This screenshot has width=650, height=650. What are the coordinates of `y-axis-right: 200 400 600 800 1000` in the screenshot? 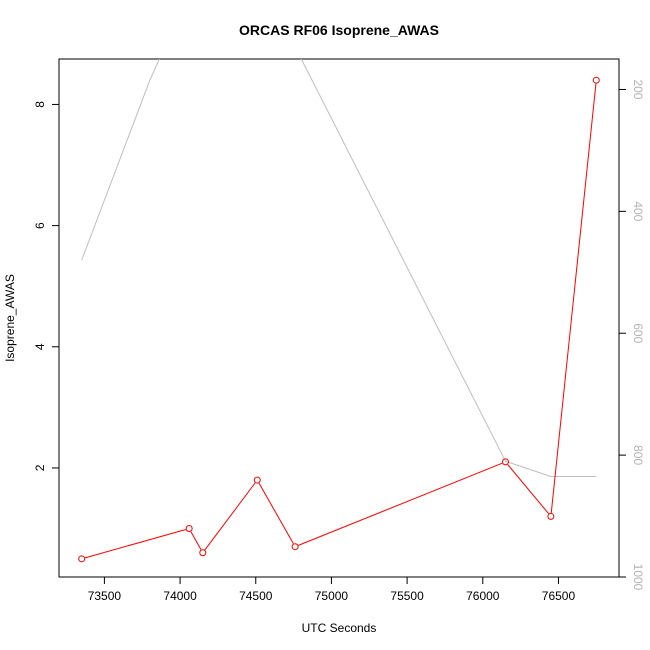 It's located at (632, 335).